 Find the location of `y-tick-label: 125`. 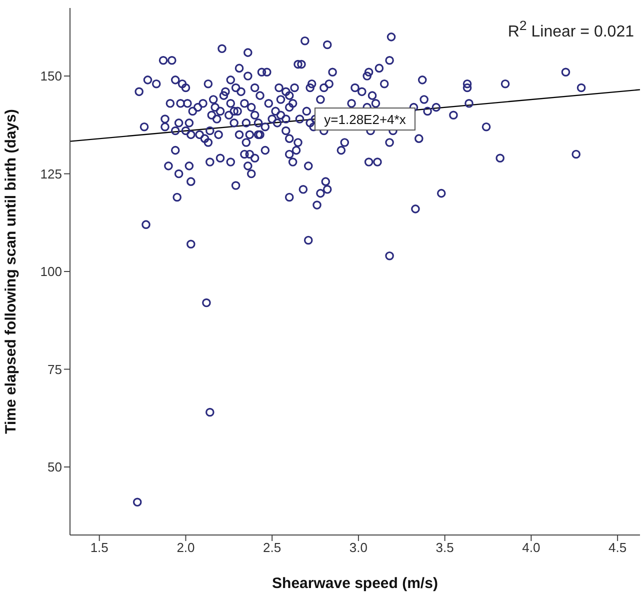

y-tick-label: 125 is located at coordinates (51, 174).